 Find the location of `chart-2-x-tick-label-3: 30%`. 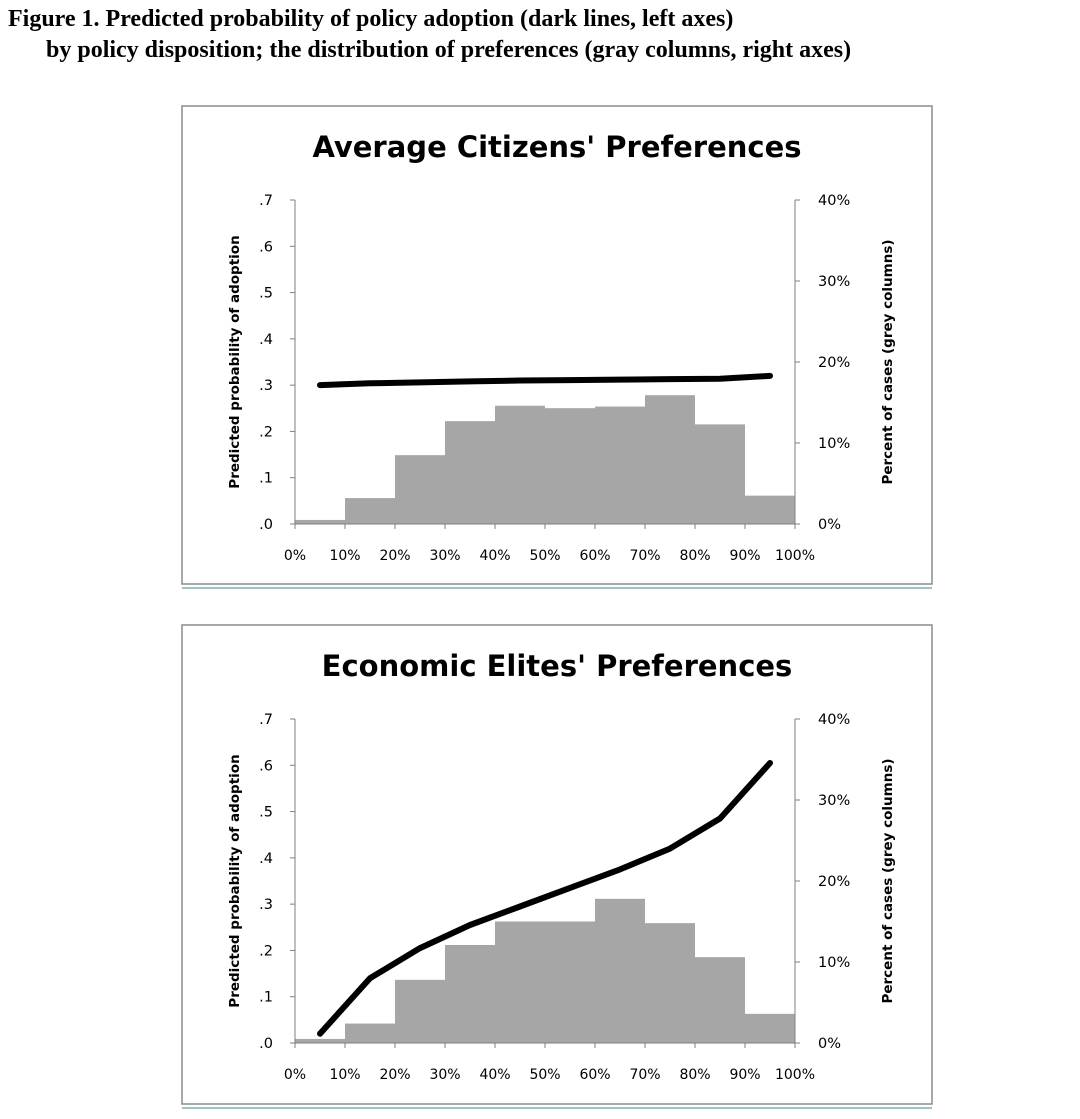

chart-2-x-tick-label-3: 30% is located at coordinates (444, 1075).